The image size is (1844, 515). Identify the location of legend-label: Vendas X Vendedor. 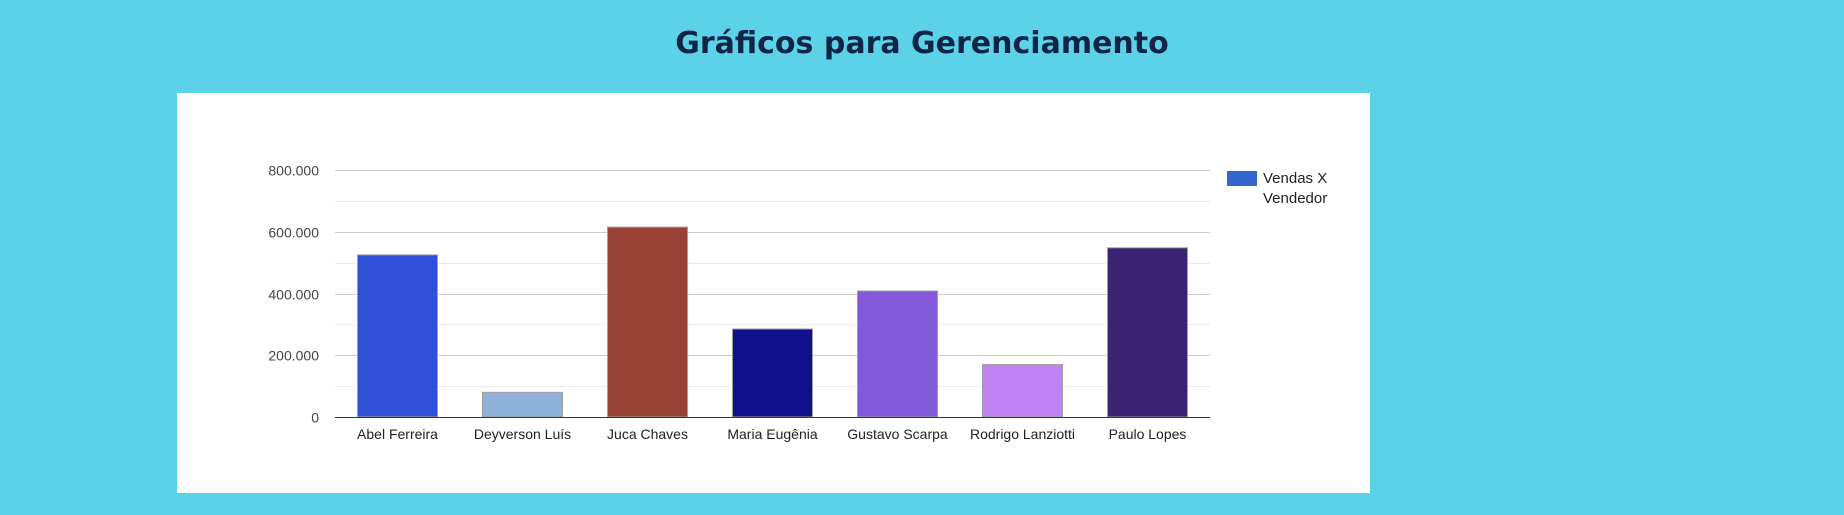
(1295, 188).